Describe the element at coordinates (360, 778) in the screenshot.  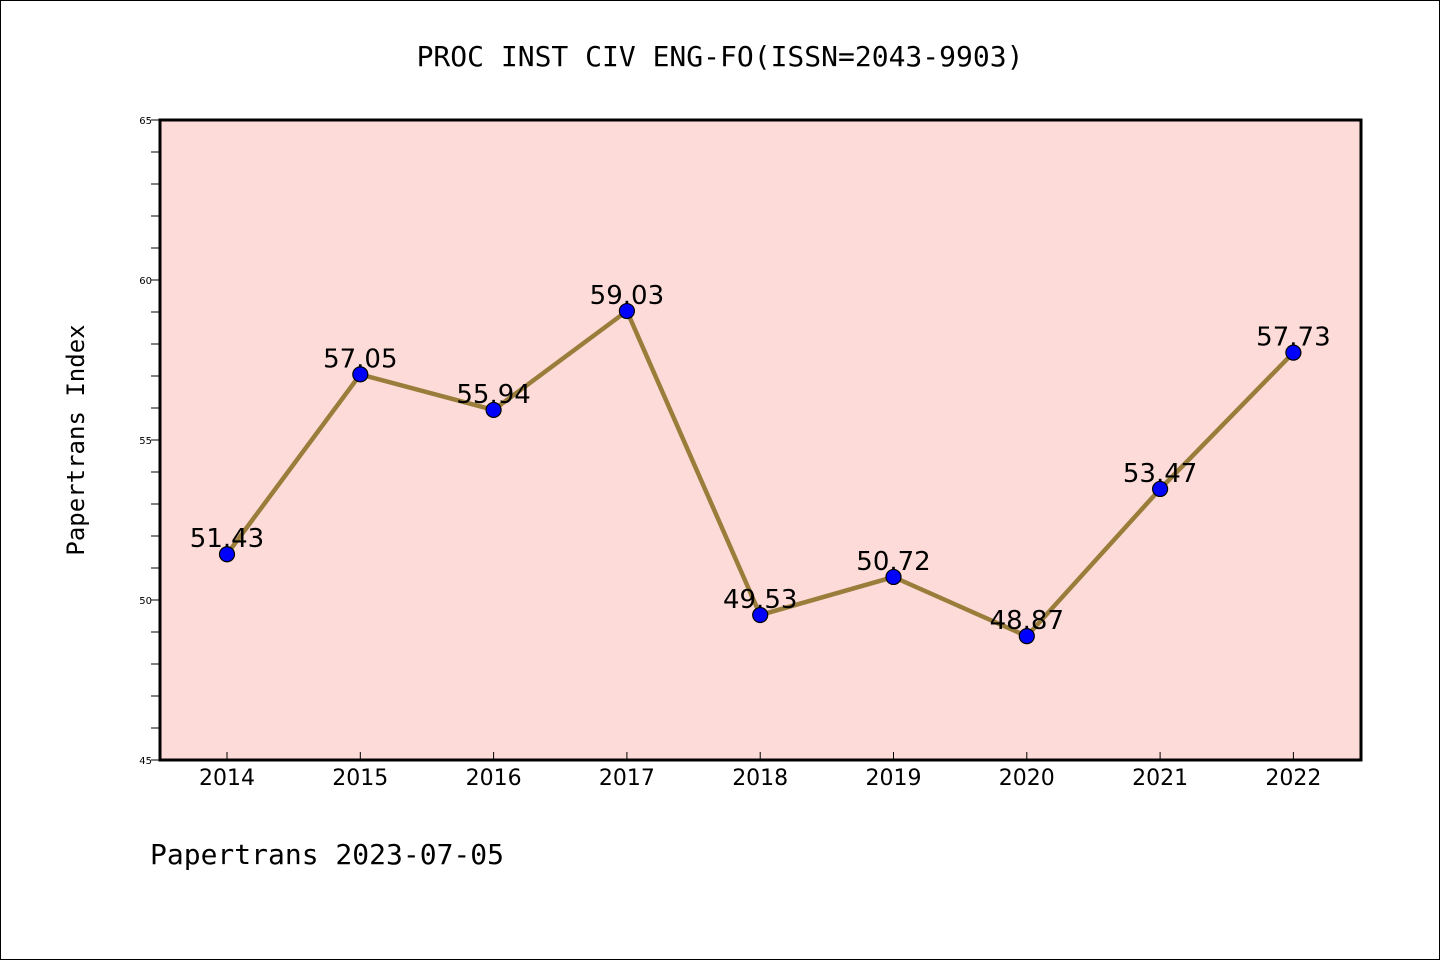
I see `x-tick-label: 2015` at that location.